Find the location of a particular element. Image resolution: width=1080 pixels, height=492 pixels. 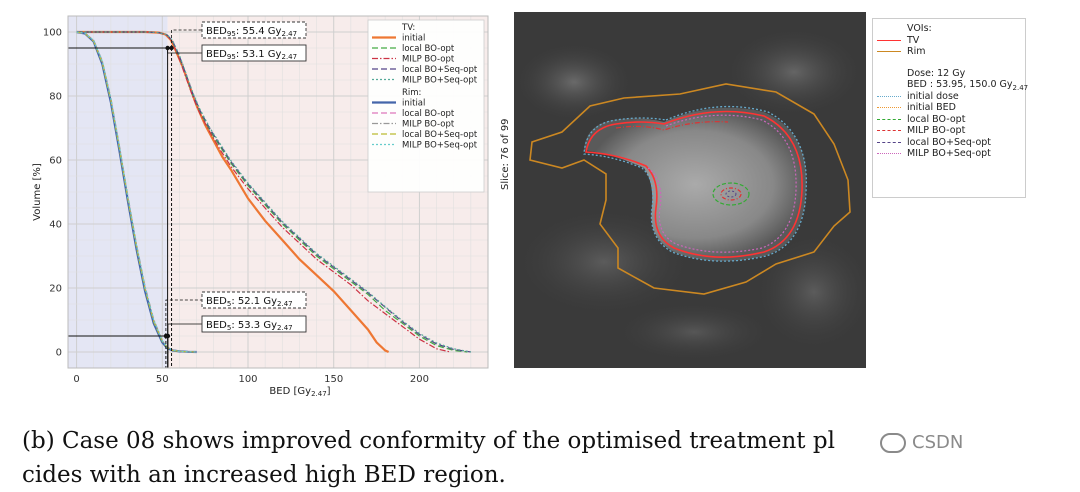

y-tick-label: 80 is located at coordinates (55, 97).